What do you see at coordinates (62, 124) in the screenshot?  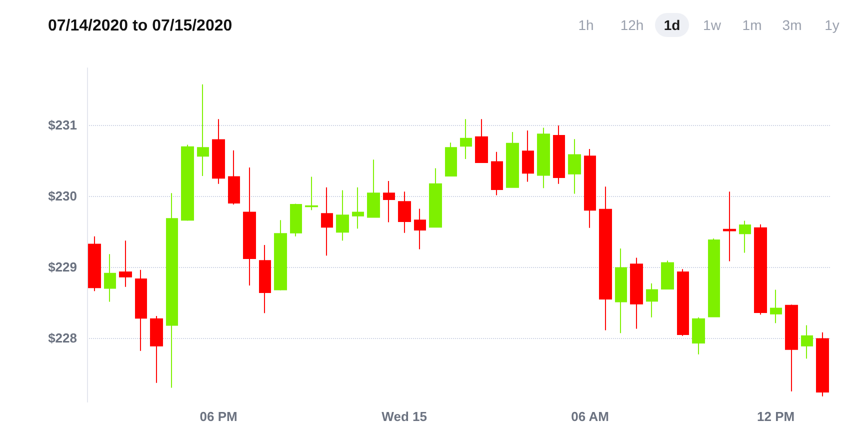 I see `y-tick-label: $231` at bounding box center [62, 124].